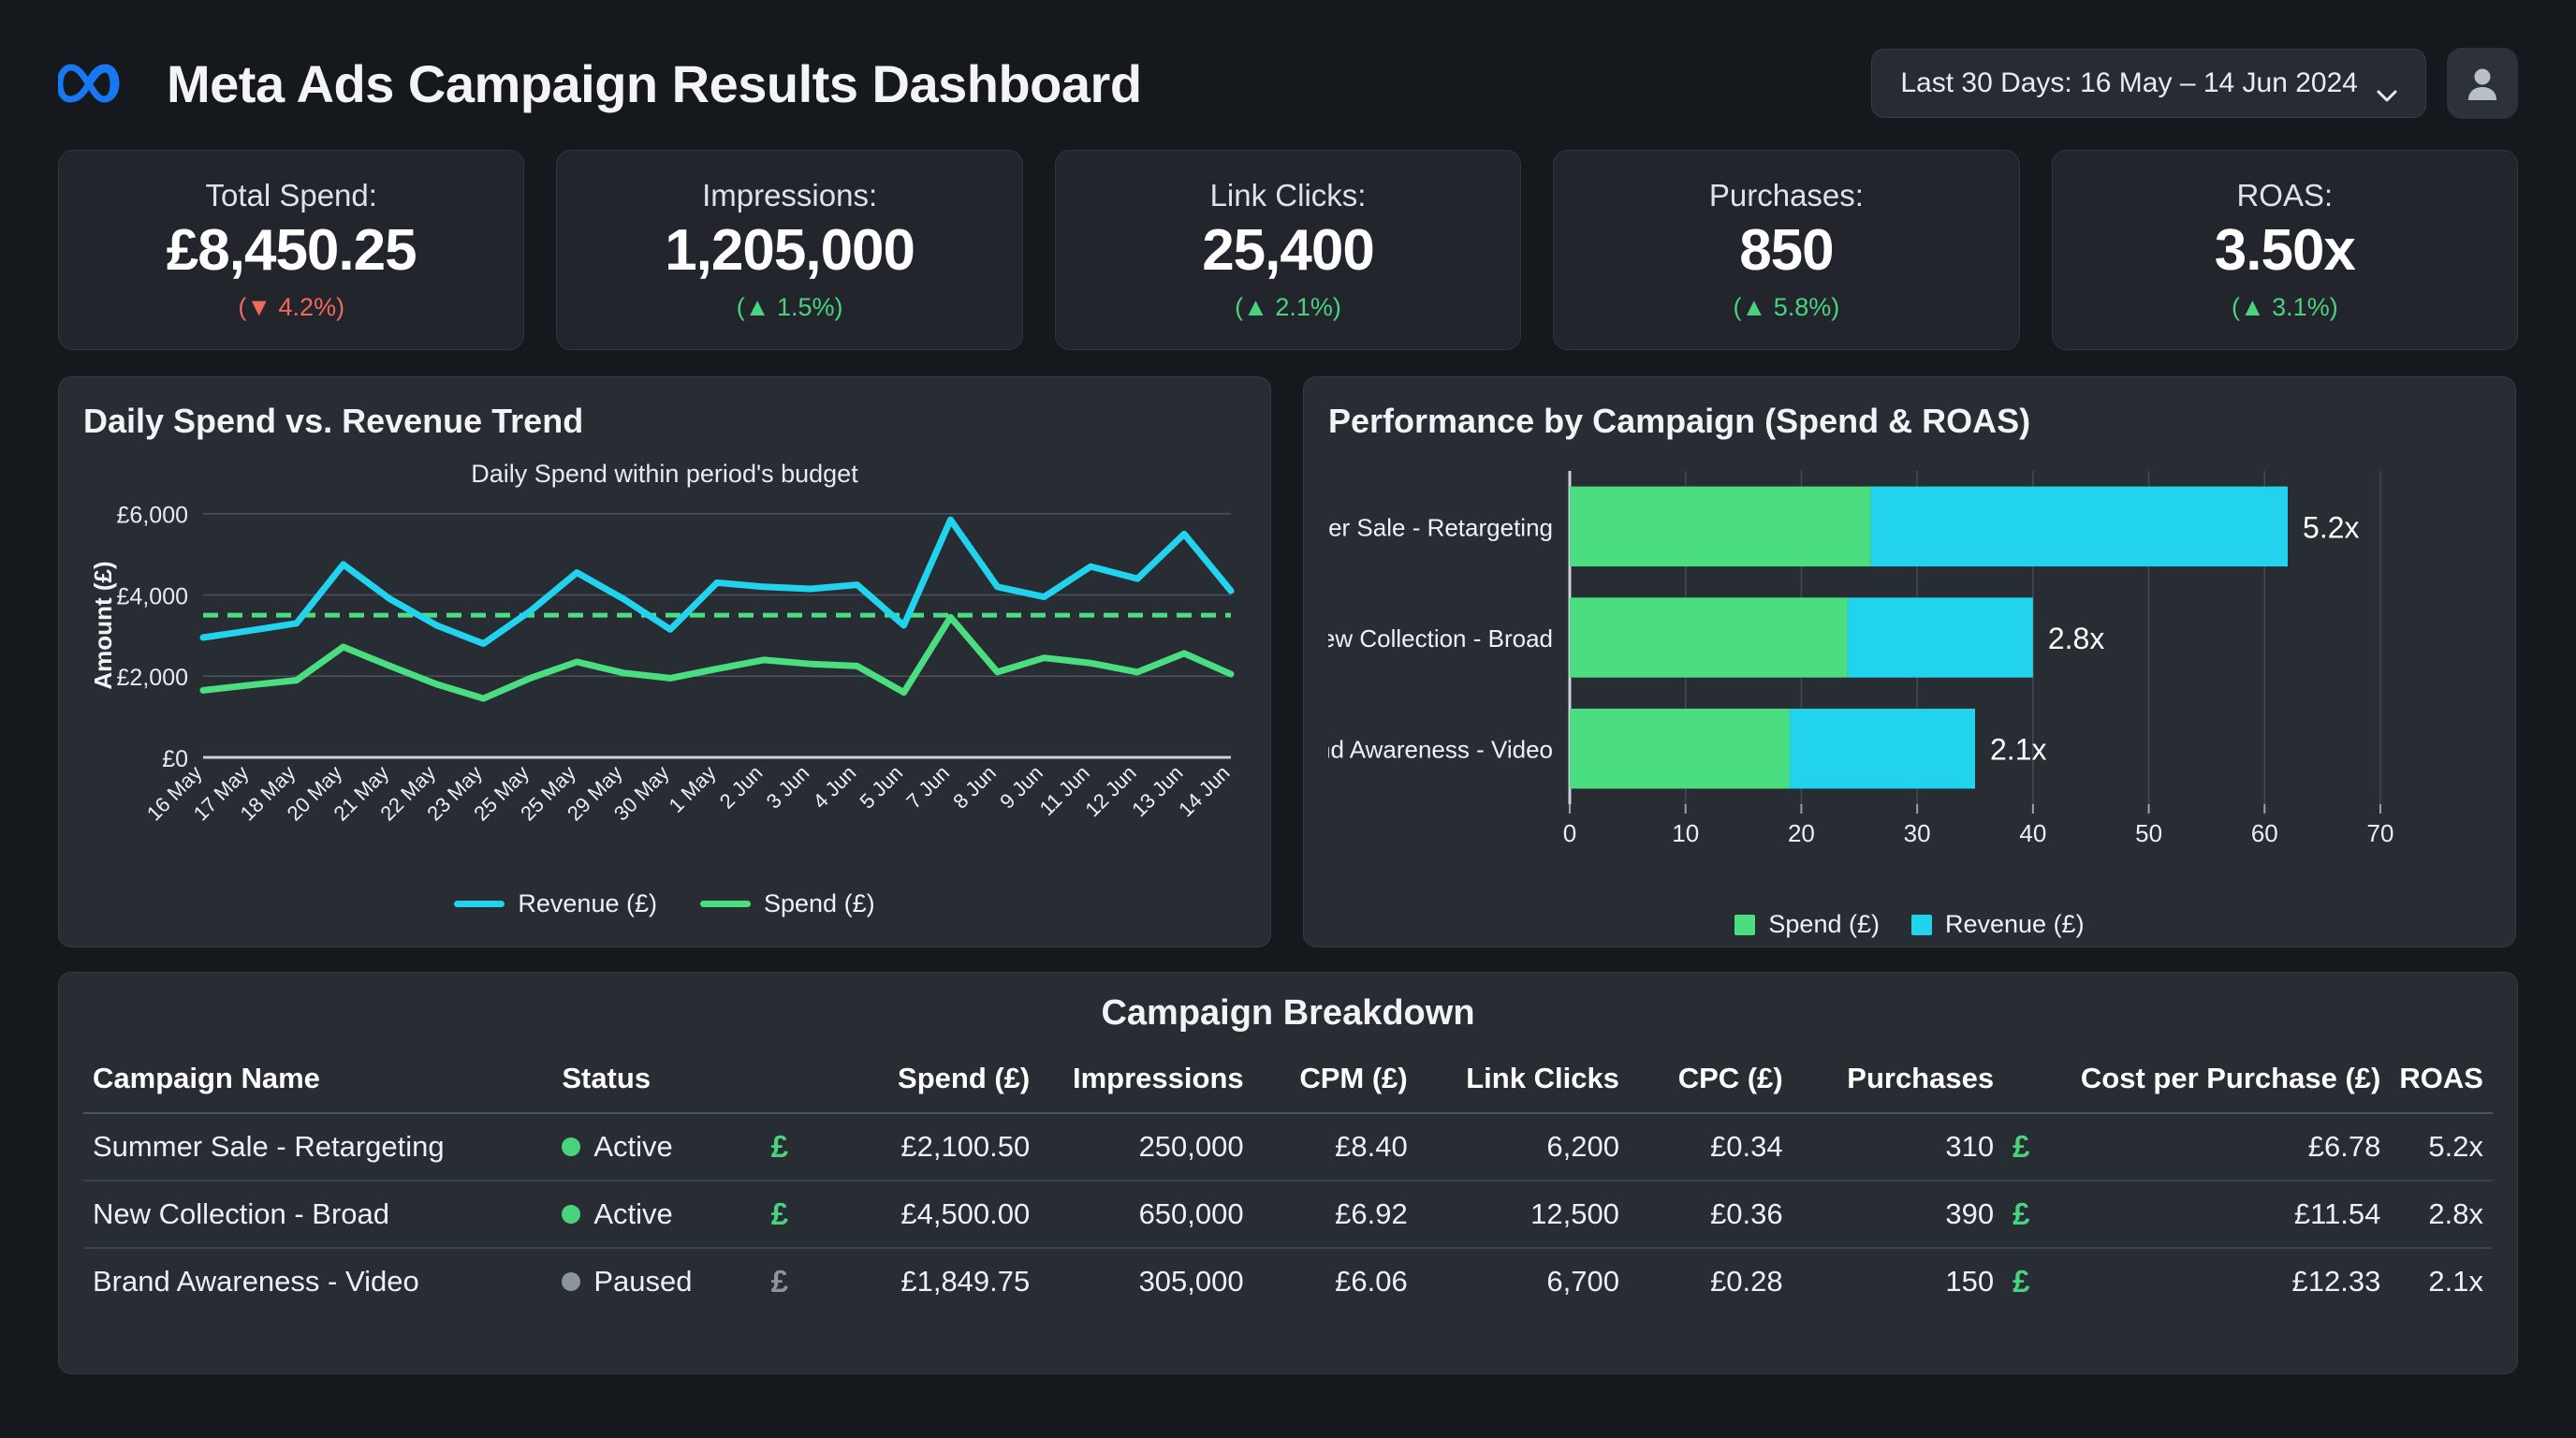 The image size is (2576, 1438). Describe the element at coordinates (2387, 89) in the screenshot. I see `chevron-down-icon` at that location.